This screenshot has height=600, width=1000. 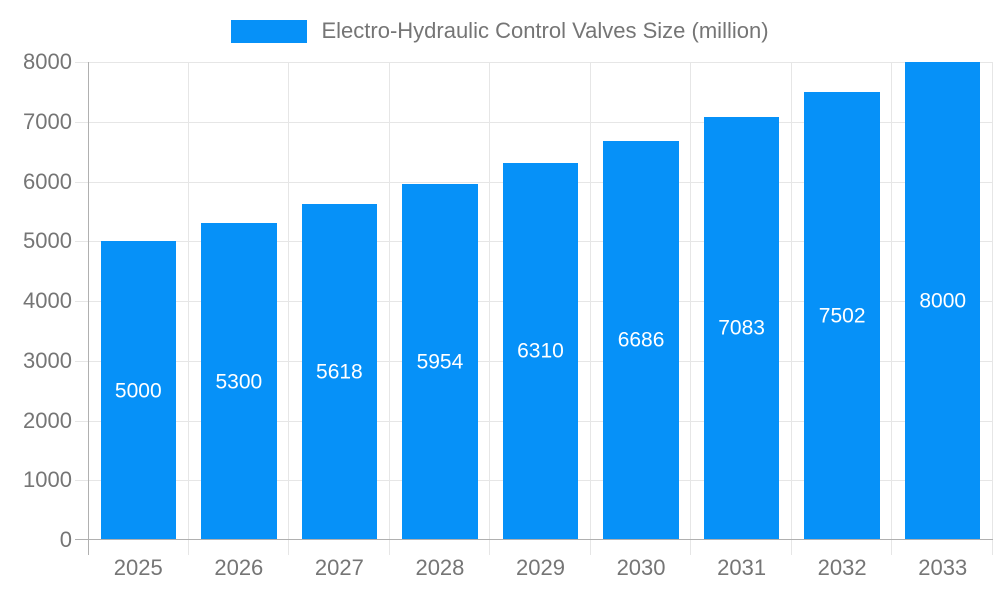 I want to click on x-tick-label-2032: 2032, so click(x=842, y=567).